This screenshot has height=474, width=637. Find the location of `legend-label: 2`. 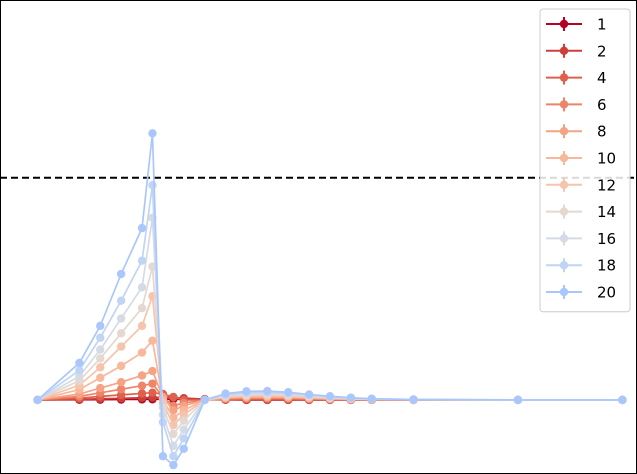

legend-label: 2 is located at coordinates (602, 51).